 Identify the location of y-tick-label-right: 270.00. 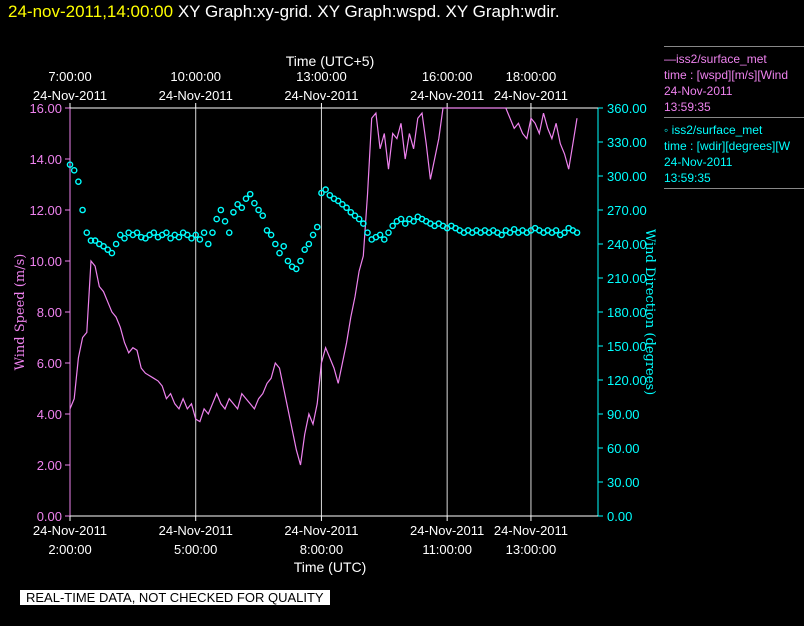
(627, 210).